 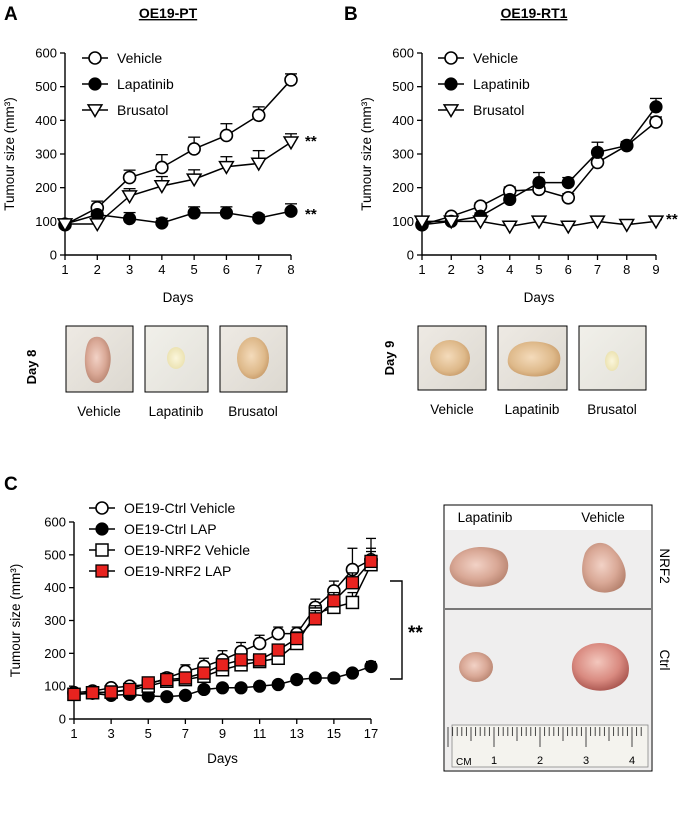 What do you see at coordinates (421, 269) in the screenshot?
I see `chart-b-xtick-label-1: 1` at bounding box center [421, 269].